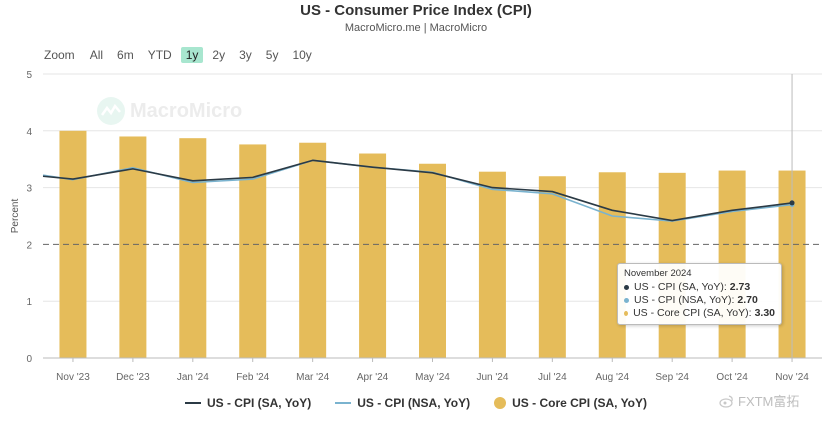 The width and height of the screenshot is (832, 428). Describe the element at coordinates (658, 273) in the screenshot. I see `tooltip-header: November 2024` at that location.